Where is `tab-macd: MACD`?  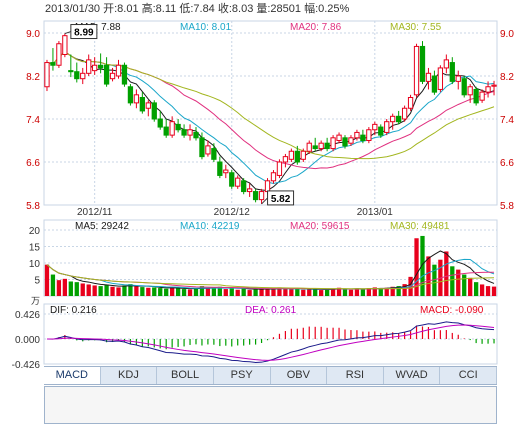 tab-macd: MACD is located at coordinates (72, 375).